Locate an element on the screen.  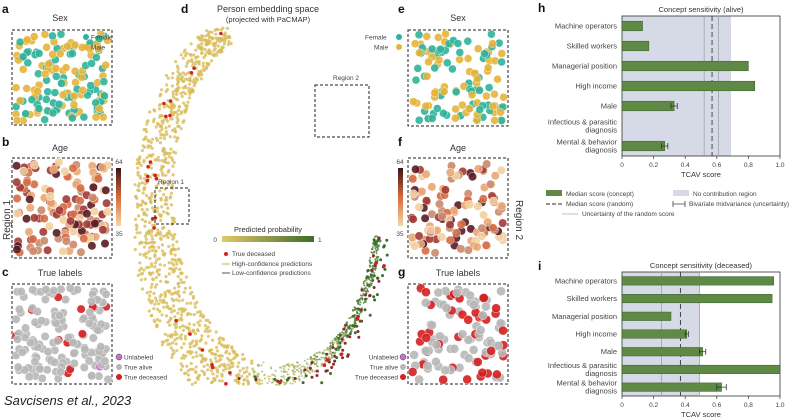
legend-male-marker-a is located at coordinates (86, 47).